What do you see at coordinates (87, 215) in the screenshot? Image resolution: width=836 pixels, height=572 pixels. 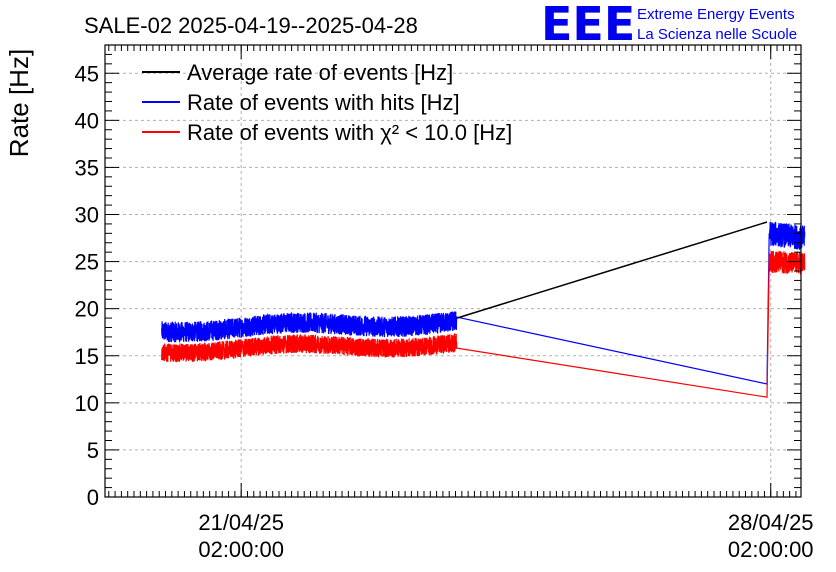 I see `y-tick-label: 30` at bounding box center [87, 215].